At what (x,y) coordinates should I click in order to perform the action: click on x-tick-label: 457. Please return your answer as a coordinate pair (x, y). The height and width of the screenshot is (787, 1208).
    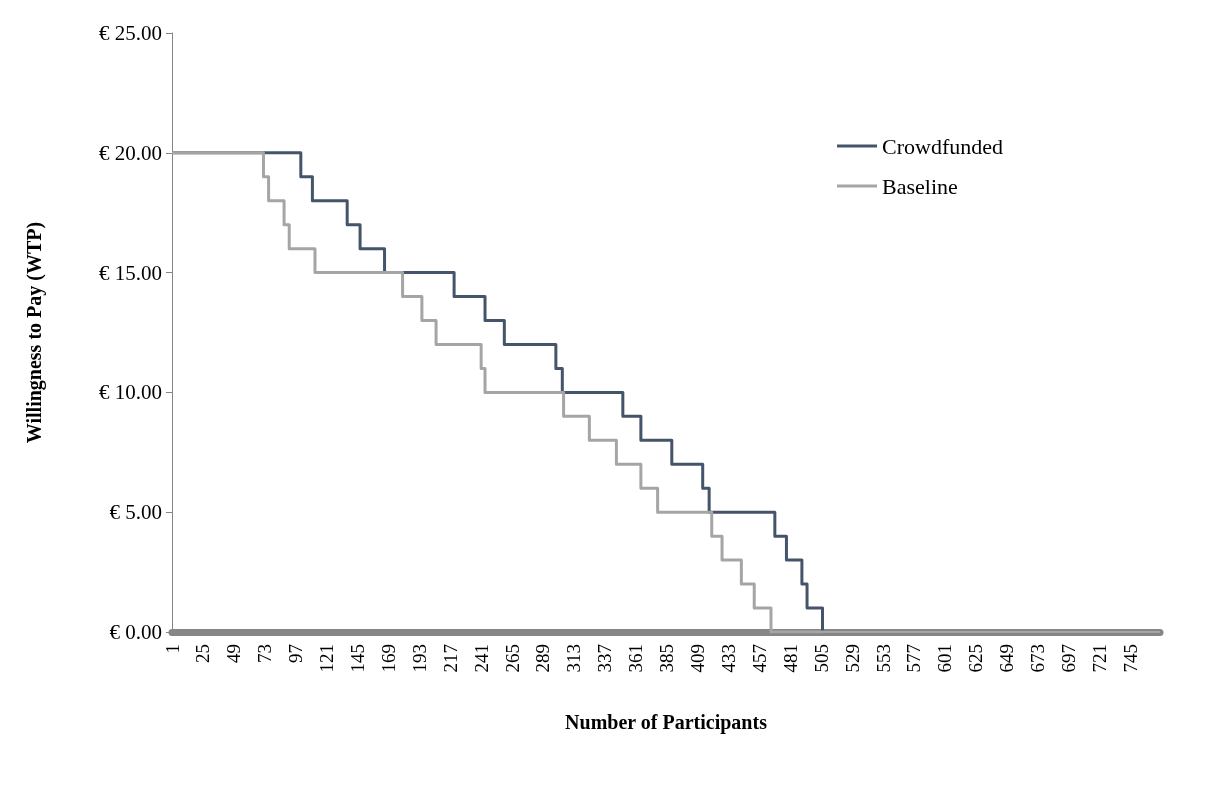
    Looking at the image, I should click on (759, 658).